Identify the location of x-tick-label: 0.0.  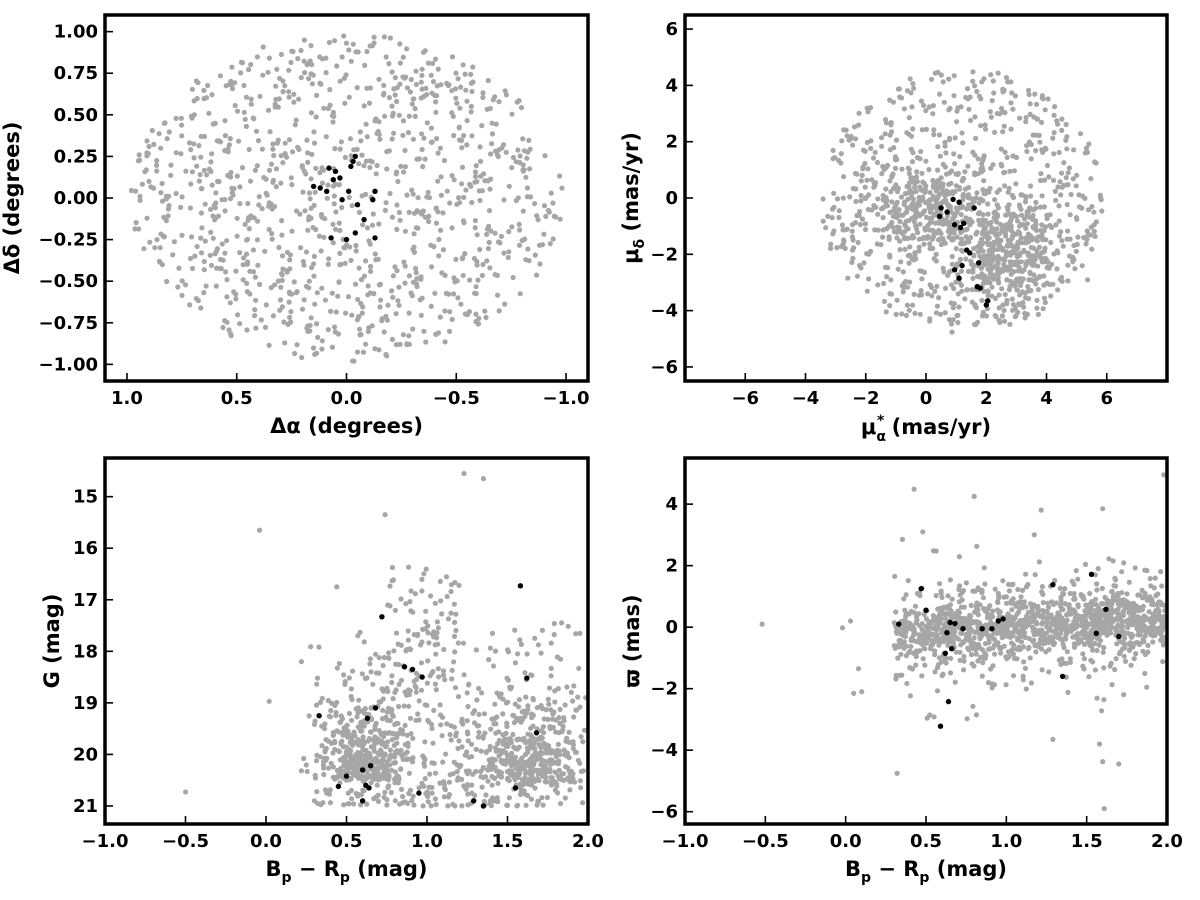
(266, 841).